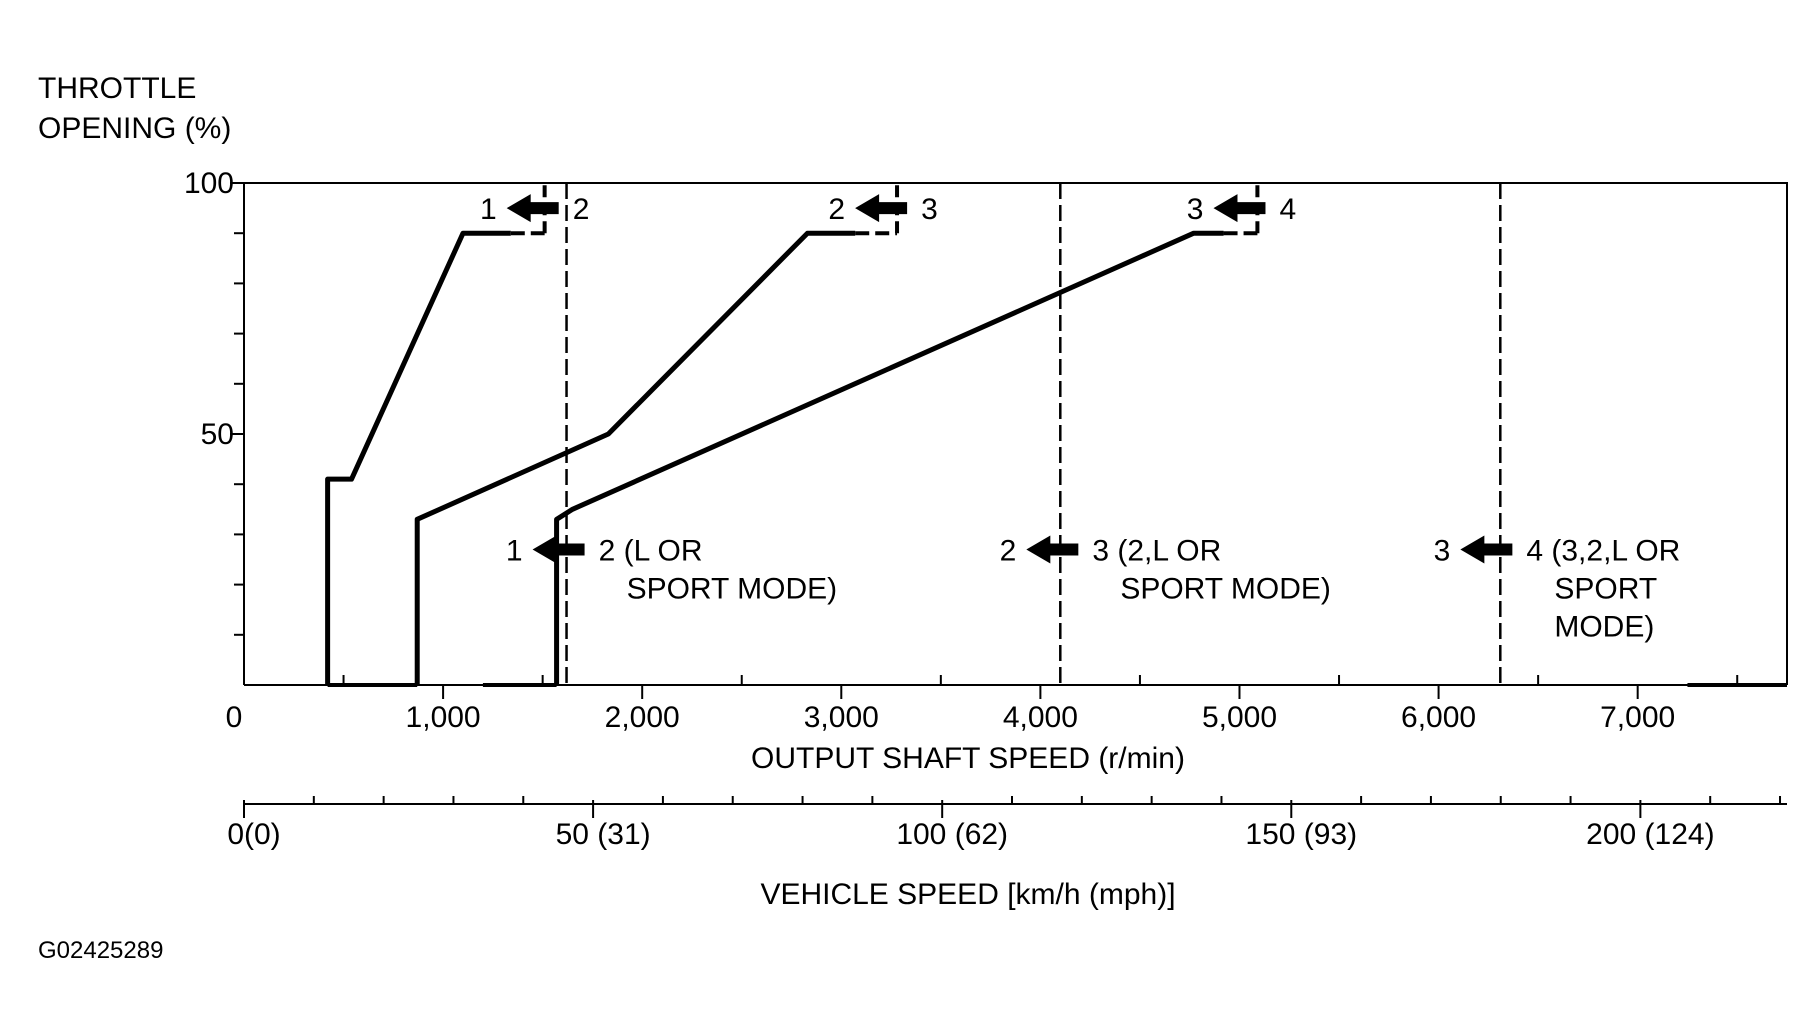  I want to click on y-axis-title-line-1: THROTTLE, so click(117, 88).